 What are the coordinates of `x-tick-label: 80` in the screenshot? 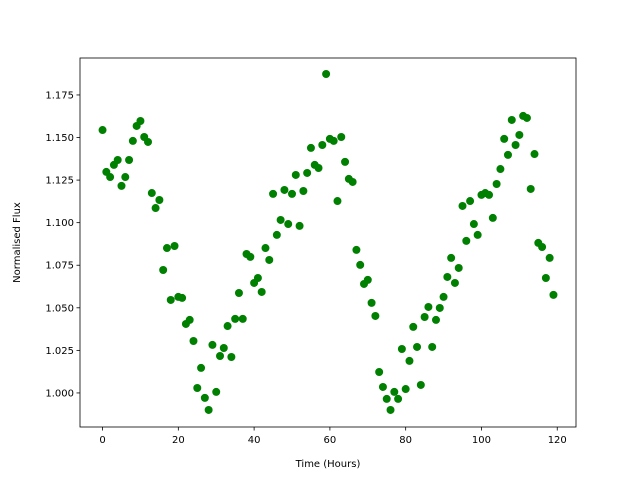 It's located at (405, 440).